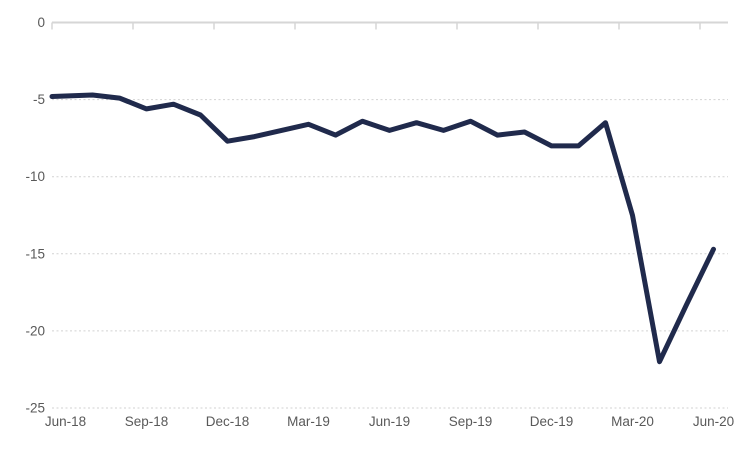  Describe the element at coordinates (389, 421) in the screenshot. I see `x-axis-tick-label: Jun-19` at that location.